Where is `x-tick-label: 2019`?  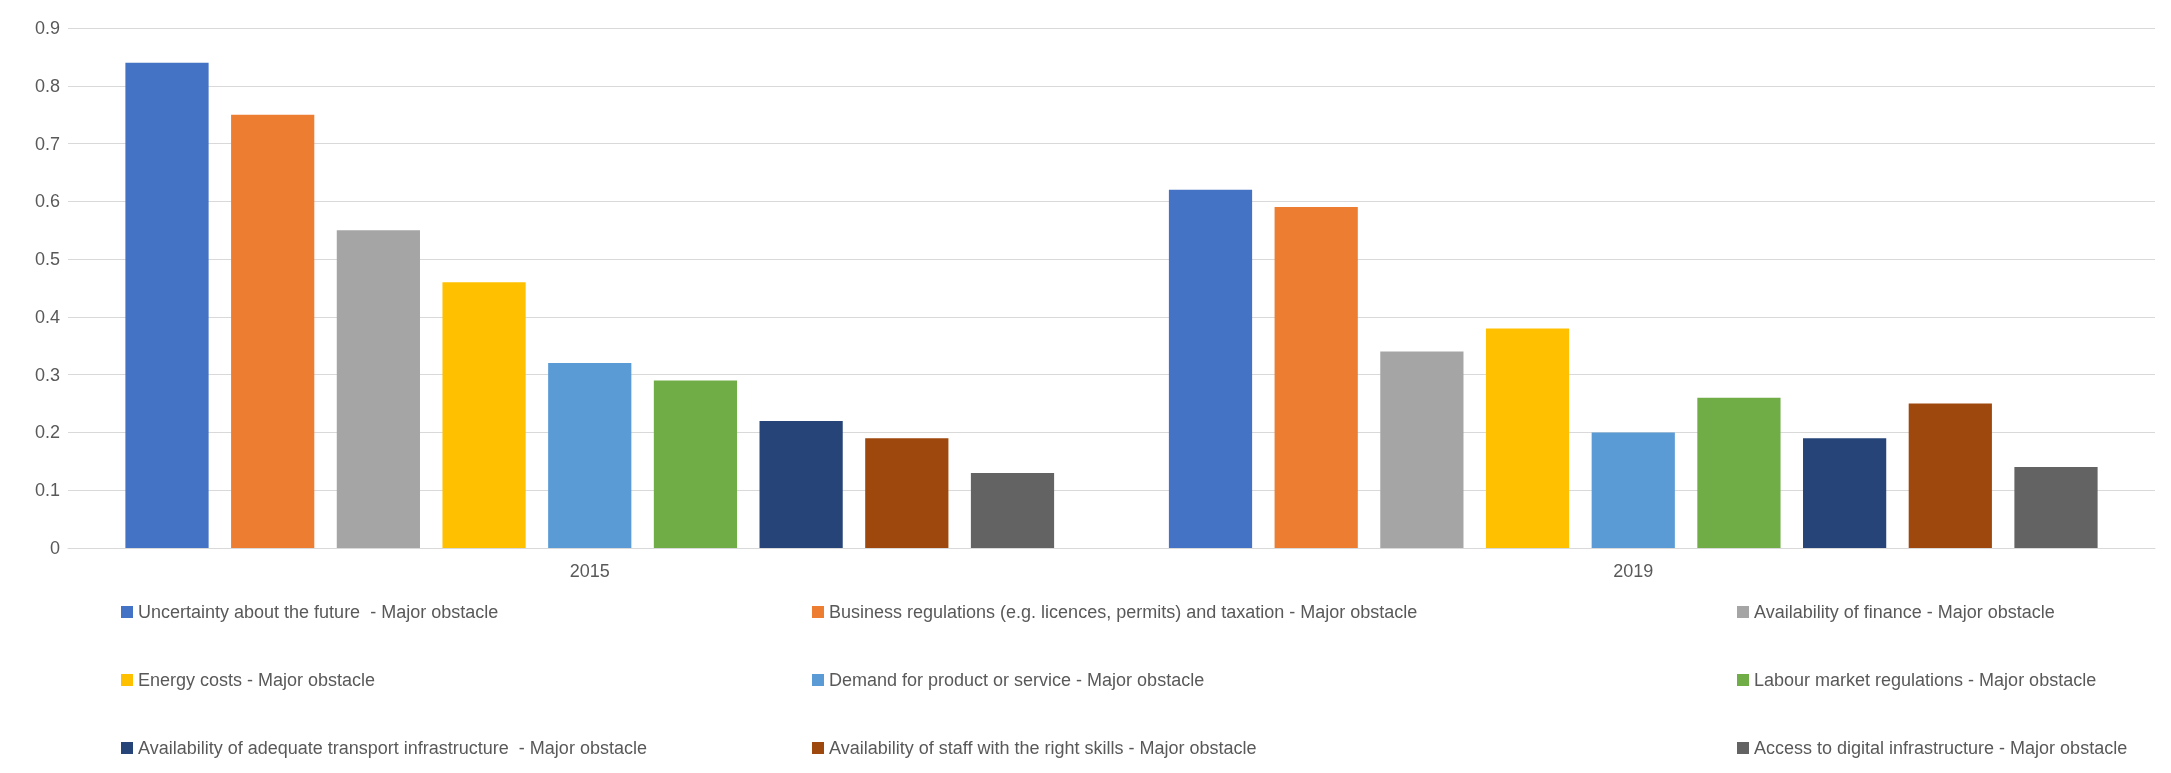 x-tick-label: 2019 is located at coordinates (1633, 571).